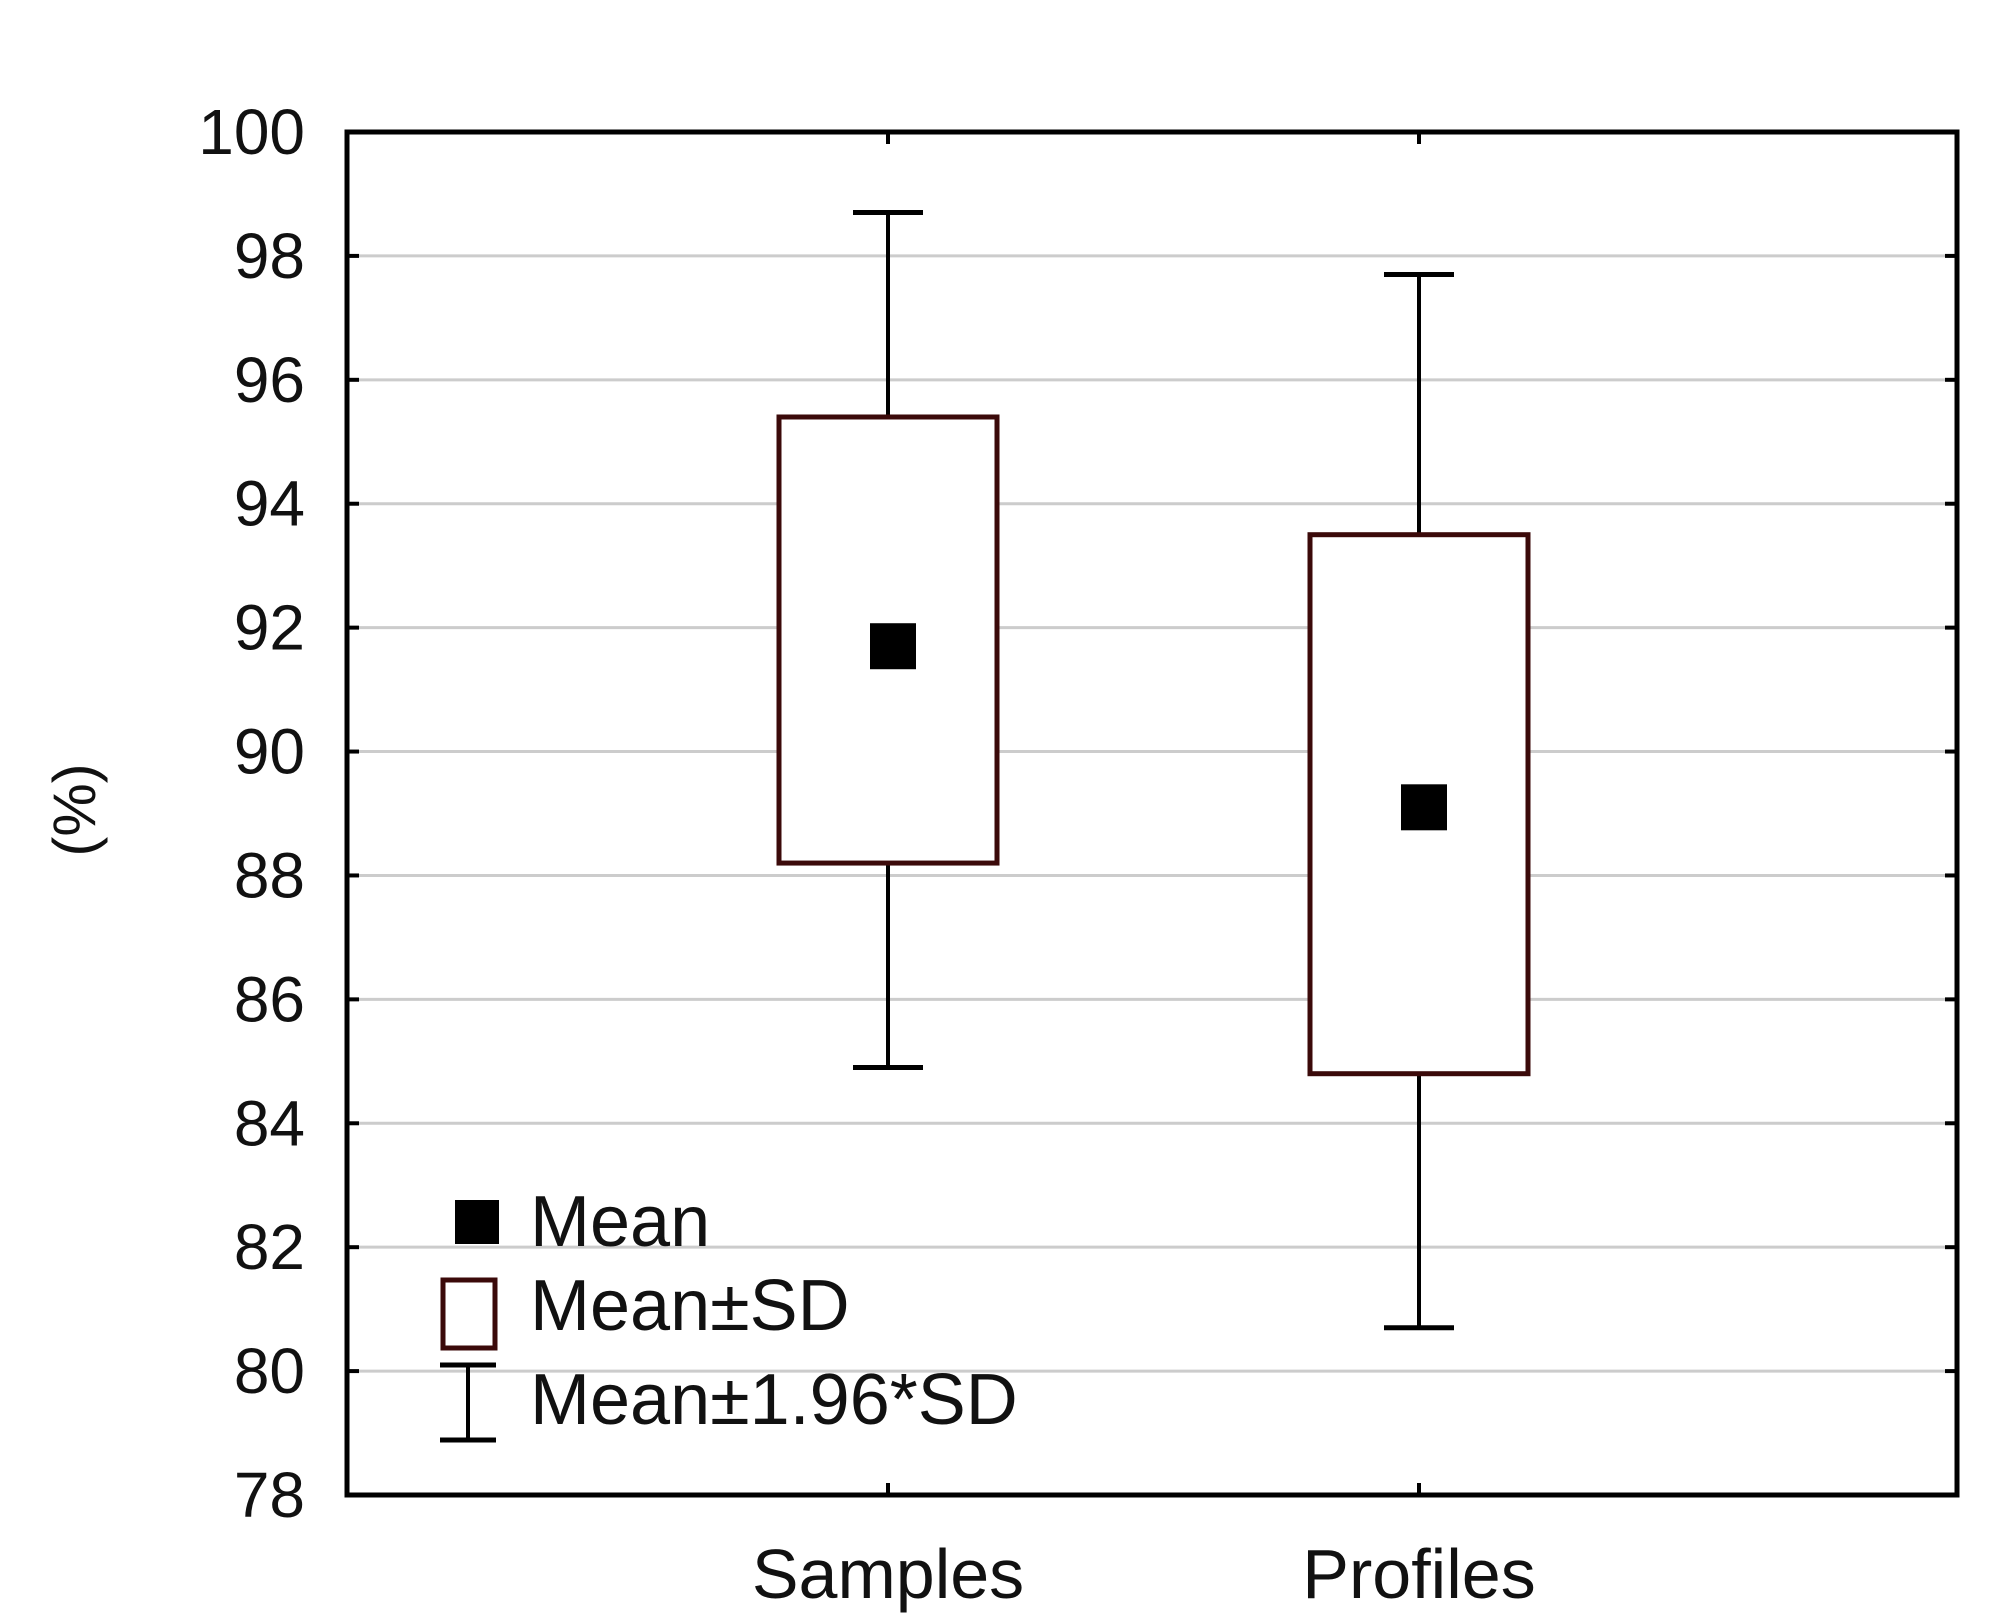 This screenshot has height=1620, width=2010. What do you see at coordinates (269, 875) in the screenshot?
I see `y-tick-label: 88` at bounding box center [269, 875].